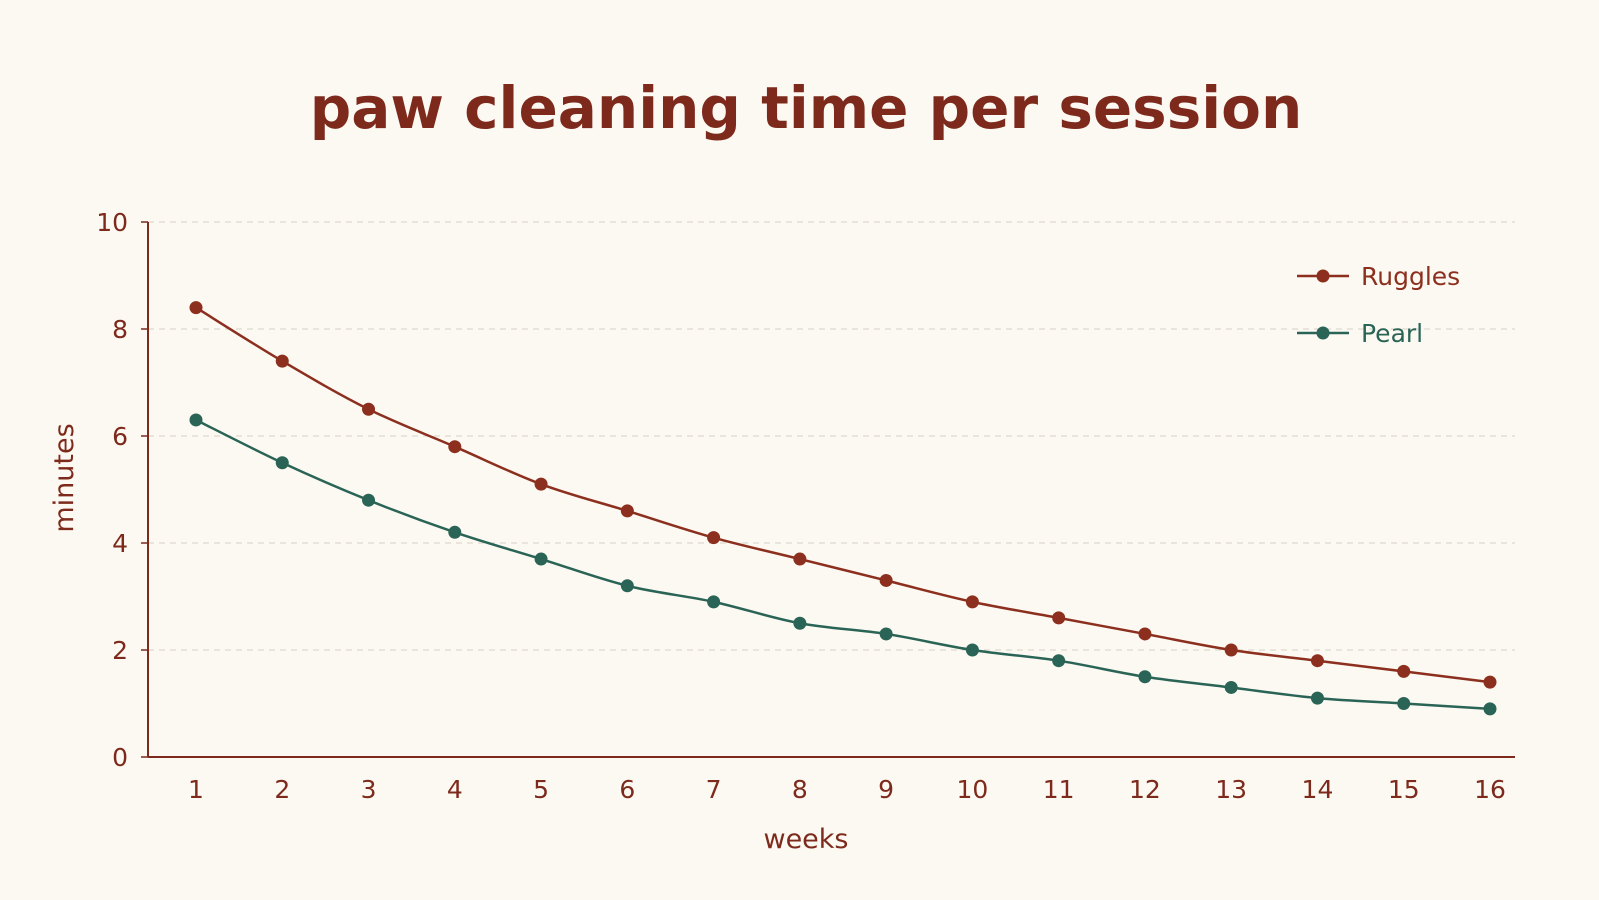  What do you see at coordinates (1323, 276) in the screenshot?
I see `legend-swatch-marker-ruggles` at bounding box center [1323, 276].